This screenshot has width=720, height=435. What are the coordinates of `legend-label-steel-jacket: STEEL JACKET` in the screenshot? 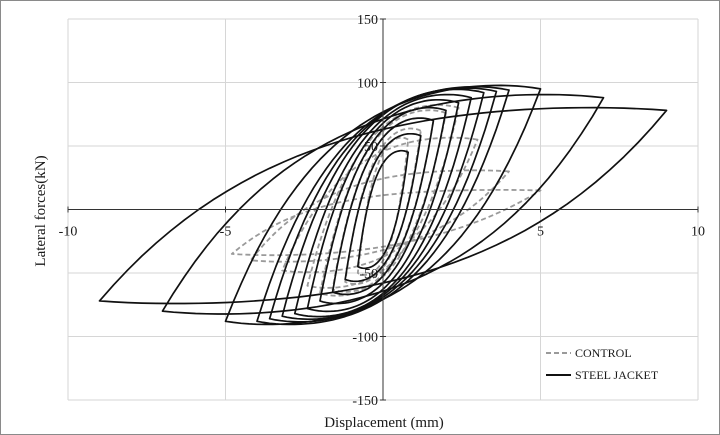 It's located at (617, 375).